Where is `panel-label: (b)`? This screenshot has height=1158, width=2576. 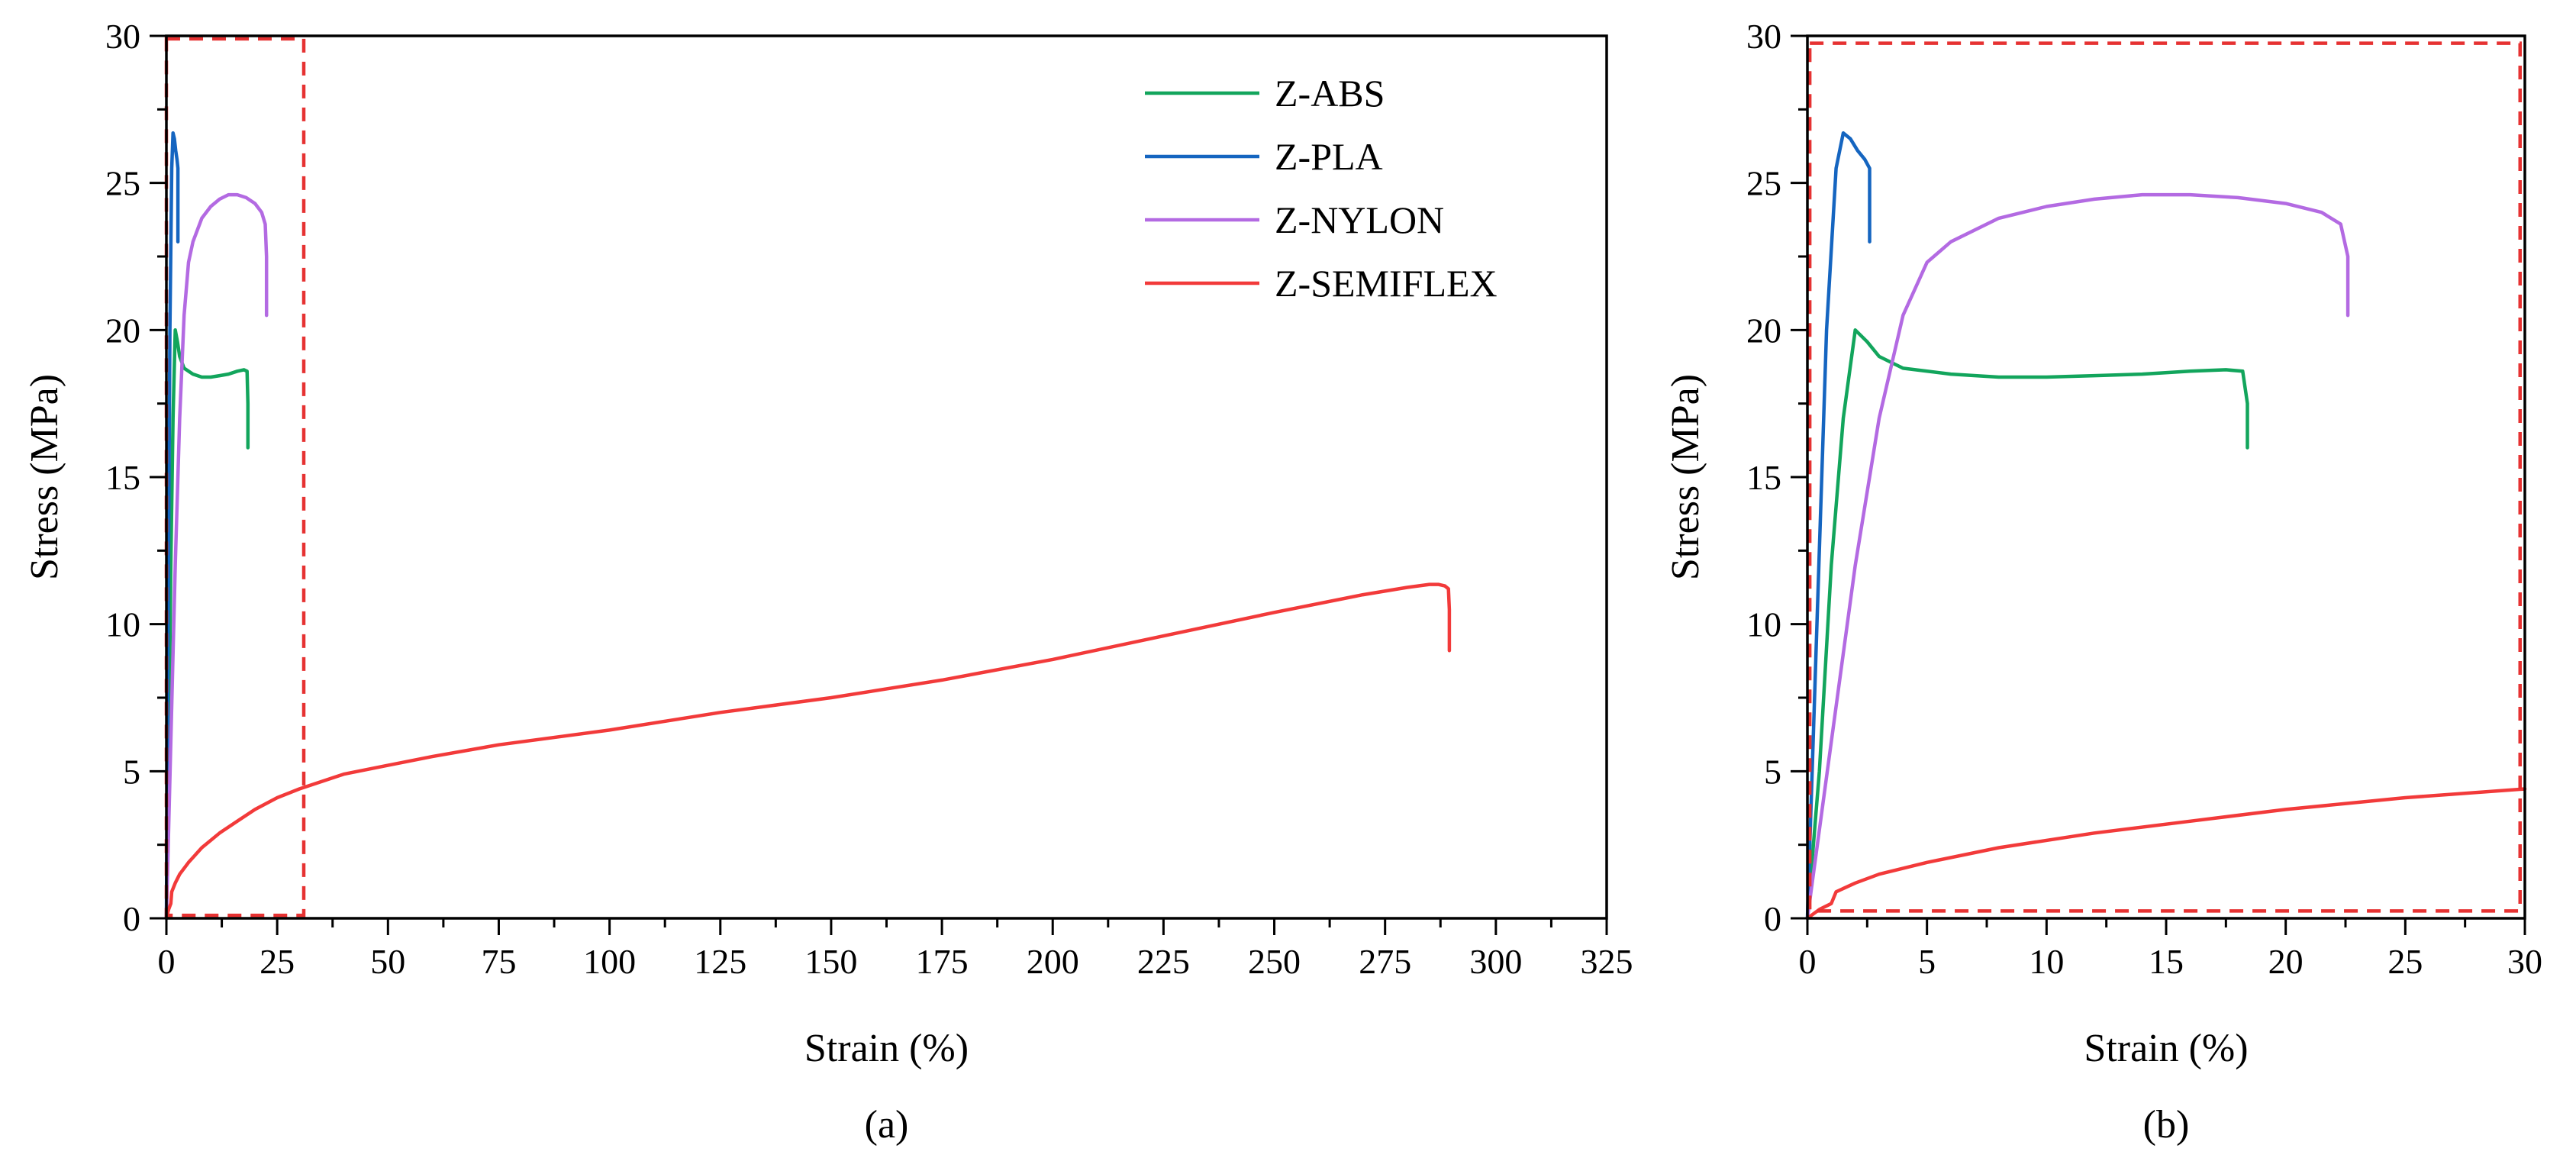
panel-label: (b) is located at coordinates (2166, 1125).